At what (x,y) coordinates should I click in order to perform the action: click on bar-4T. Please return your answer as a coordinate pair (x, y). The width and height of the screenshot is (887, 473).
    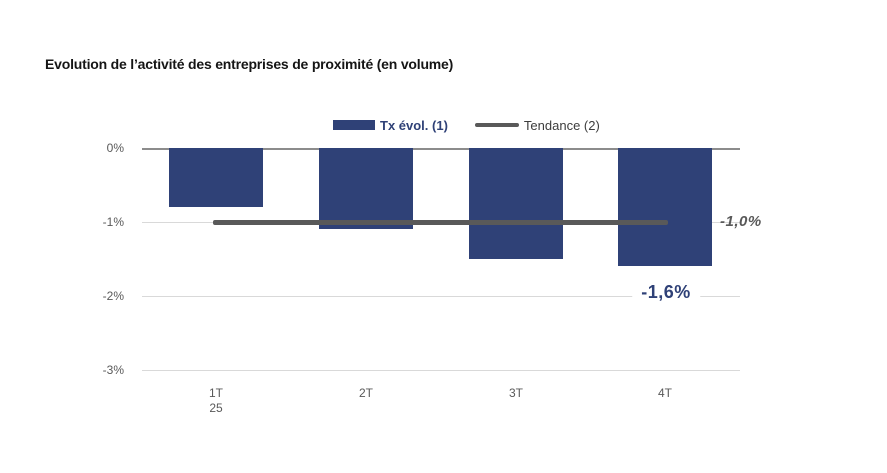
    Looking at the image, I should click on (665, 207).